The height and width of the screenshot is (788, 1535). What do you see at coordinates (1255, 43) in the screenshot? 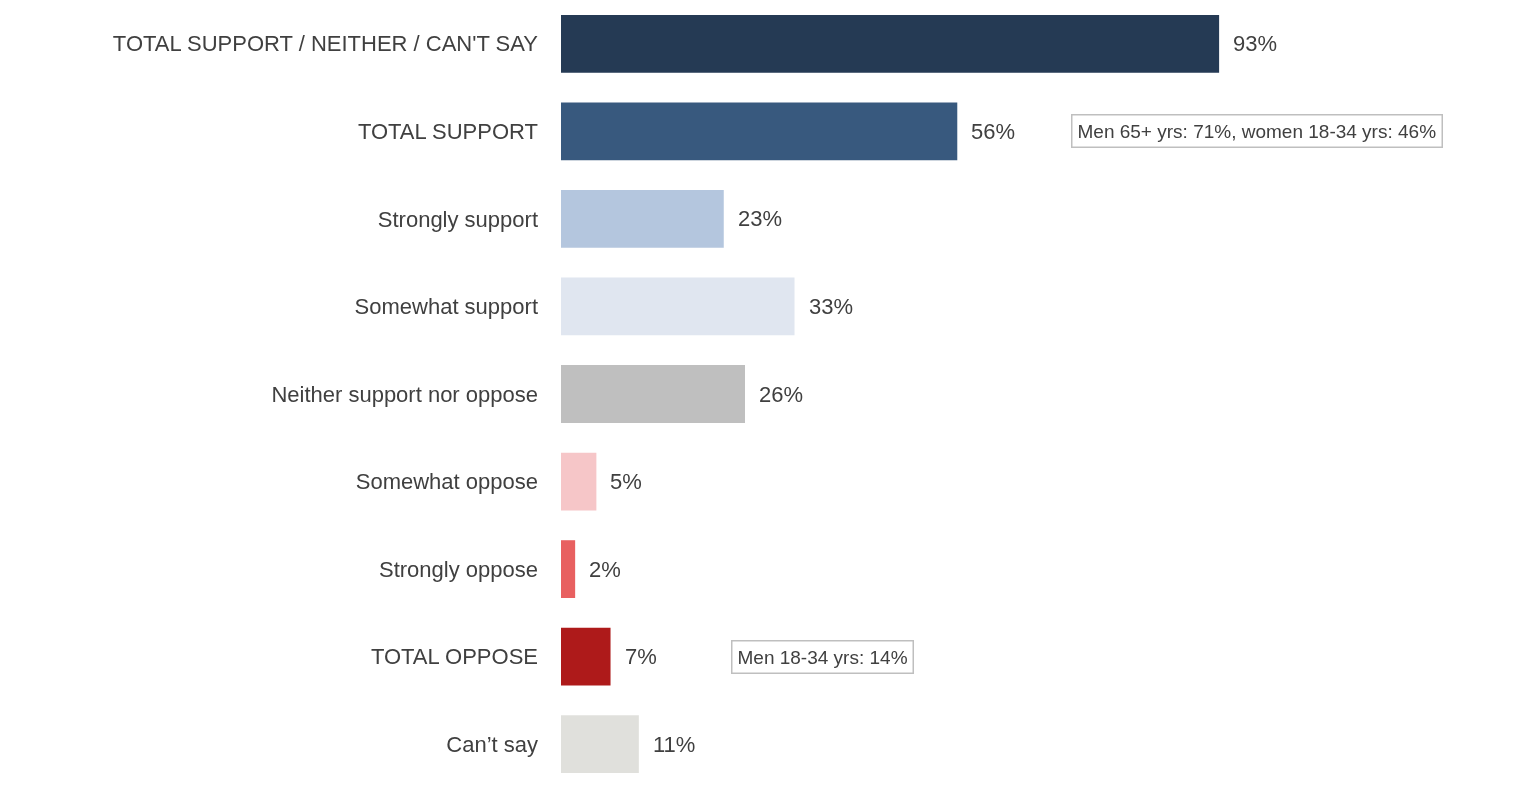
I see `data-label: 93%` at bounding box center [1255, 43].